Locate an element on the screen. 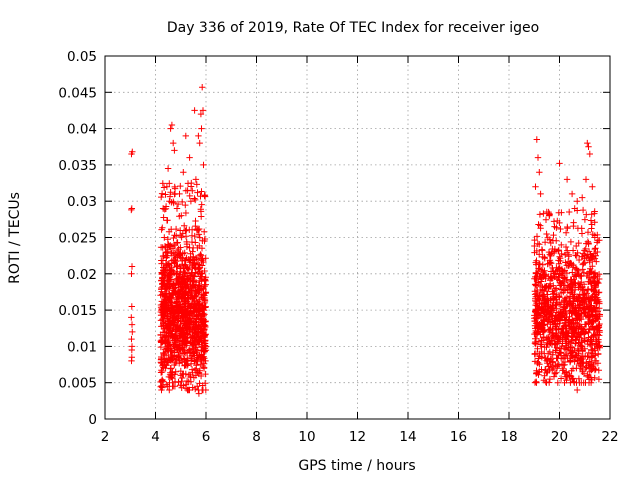 The image size is (640, 480). x-tick-label: 4 is located at coordinates (155, 437).